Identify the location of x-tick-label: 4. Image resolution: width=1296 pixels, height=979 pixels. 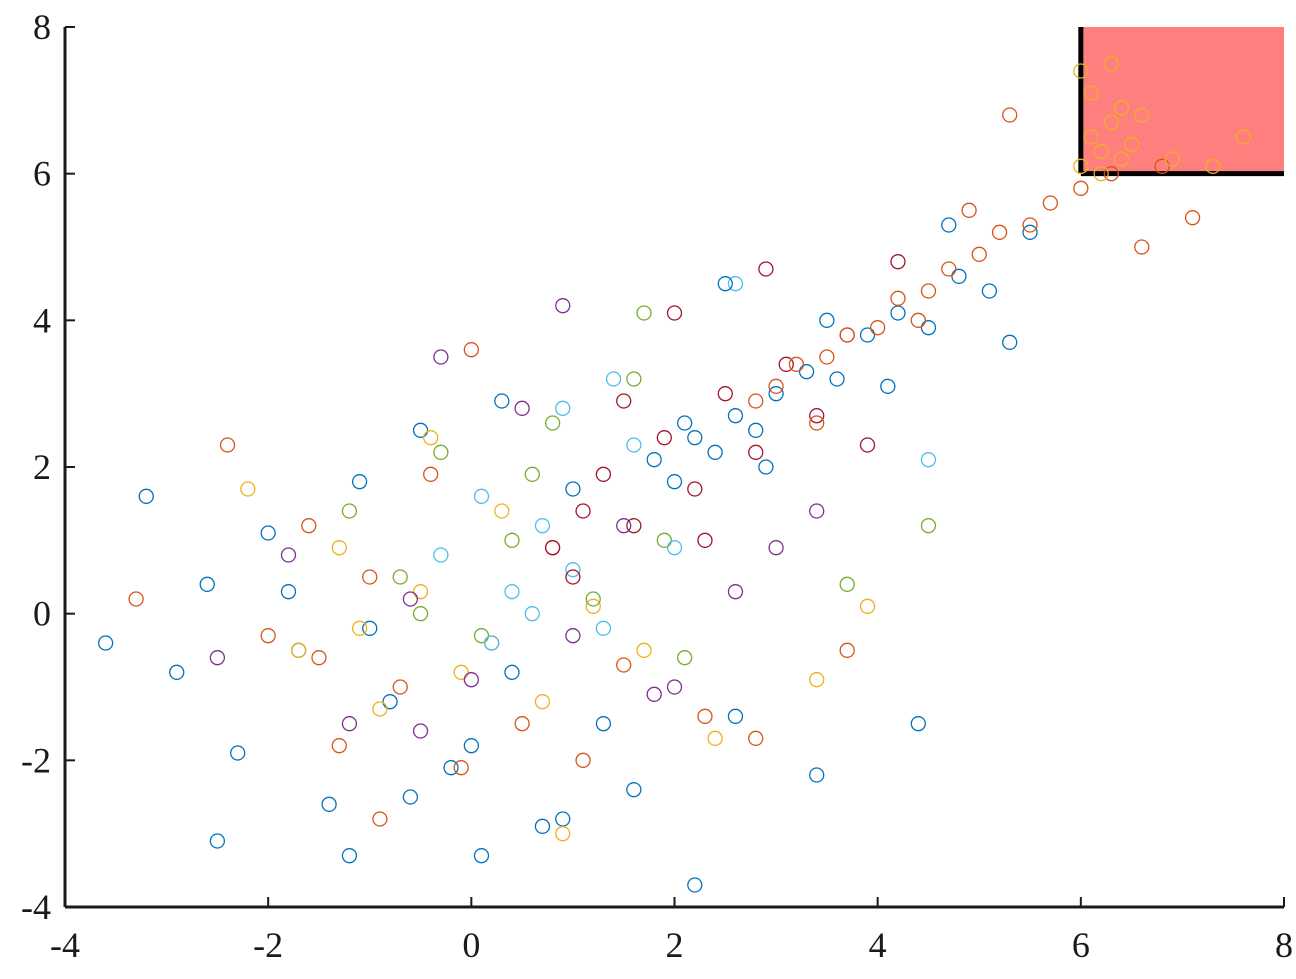
(878, 945).